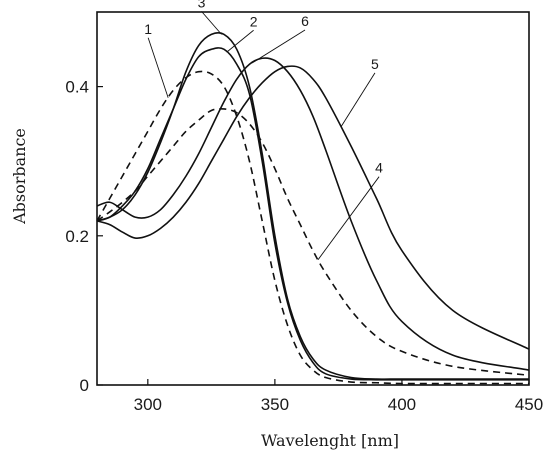  I want to click on x-tick-label-400: 400, so click(402, 404).